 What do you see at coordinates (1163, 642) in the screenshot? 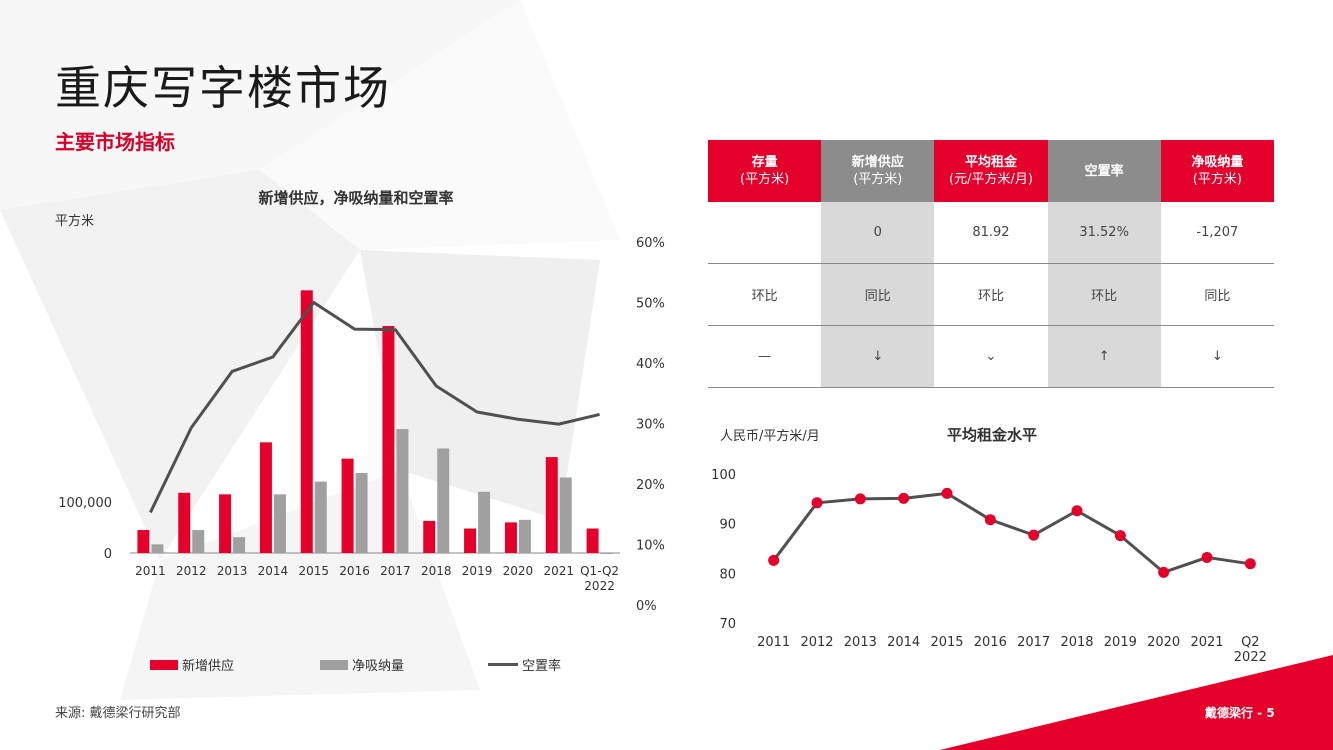
I see `x-tick-label: 2020` at bounding box center [1163, 642].